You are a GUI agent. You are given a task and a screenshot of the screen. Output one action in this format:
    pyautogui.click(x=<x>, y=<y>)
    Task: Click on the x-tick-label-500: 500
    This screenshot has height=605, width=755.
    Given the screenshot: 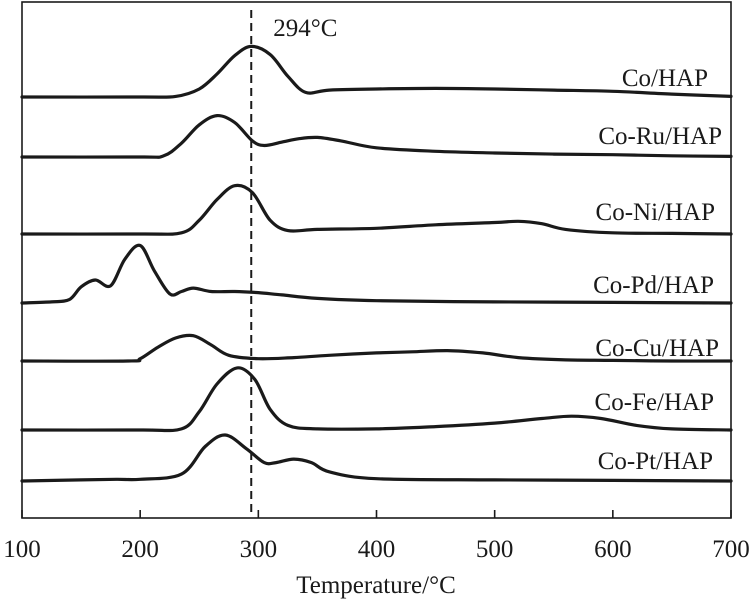 What is the action you would take?
    pyautogui.click(x=495, y=549)
    